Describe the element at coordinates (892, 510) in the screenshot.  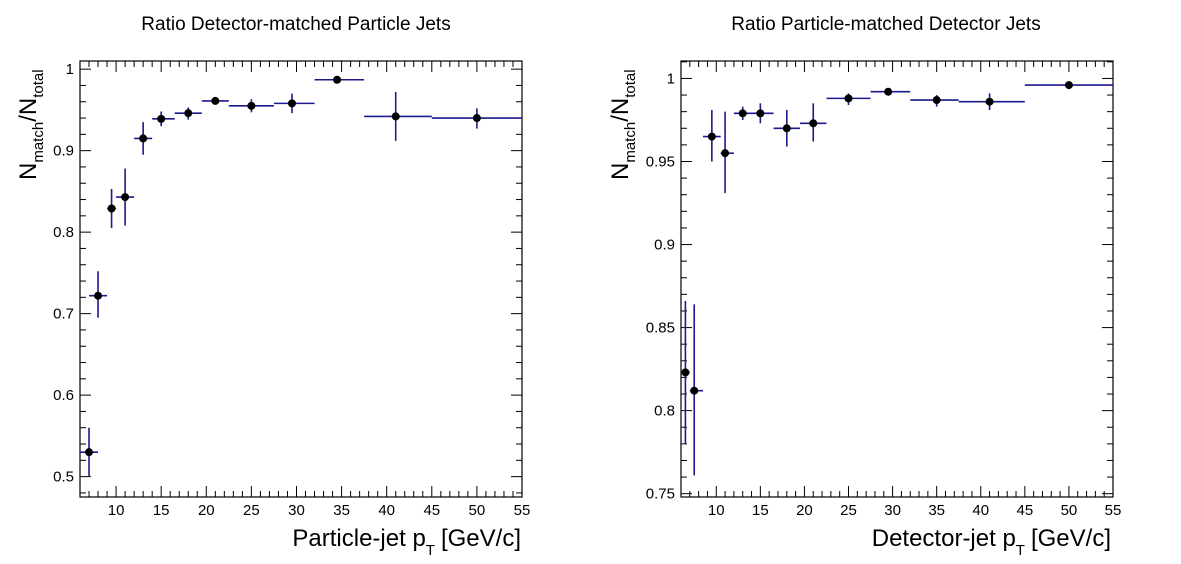
I see `right-x-tick-label: 30` at that location.